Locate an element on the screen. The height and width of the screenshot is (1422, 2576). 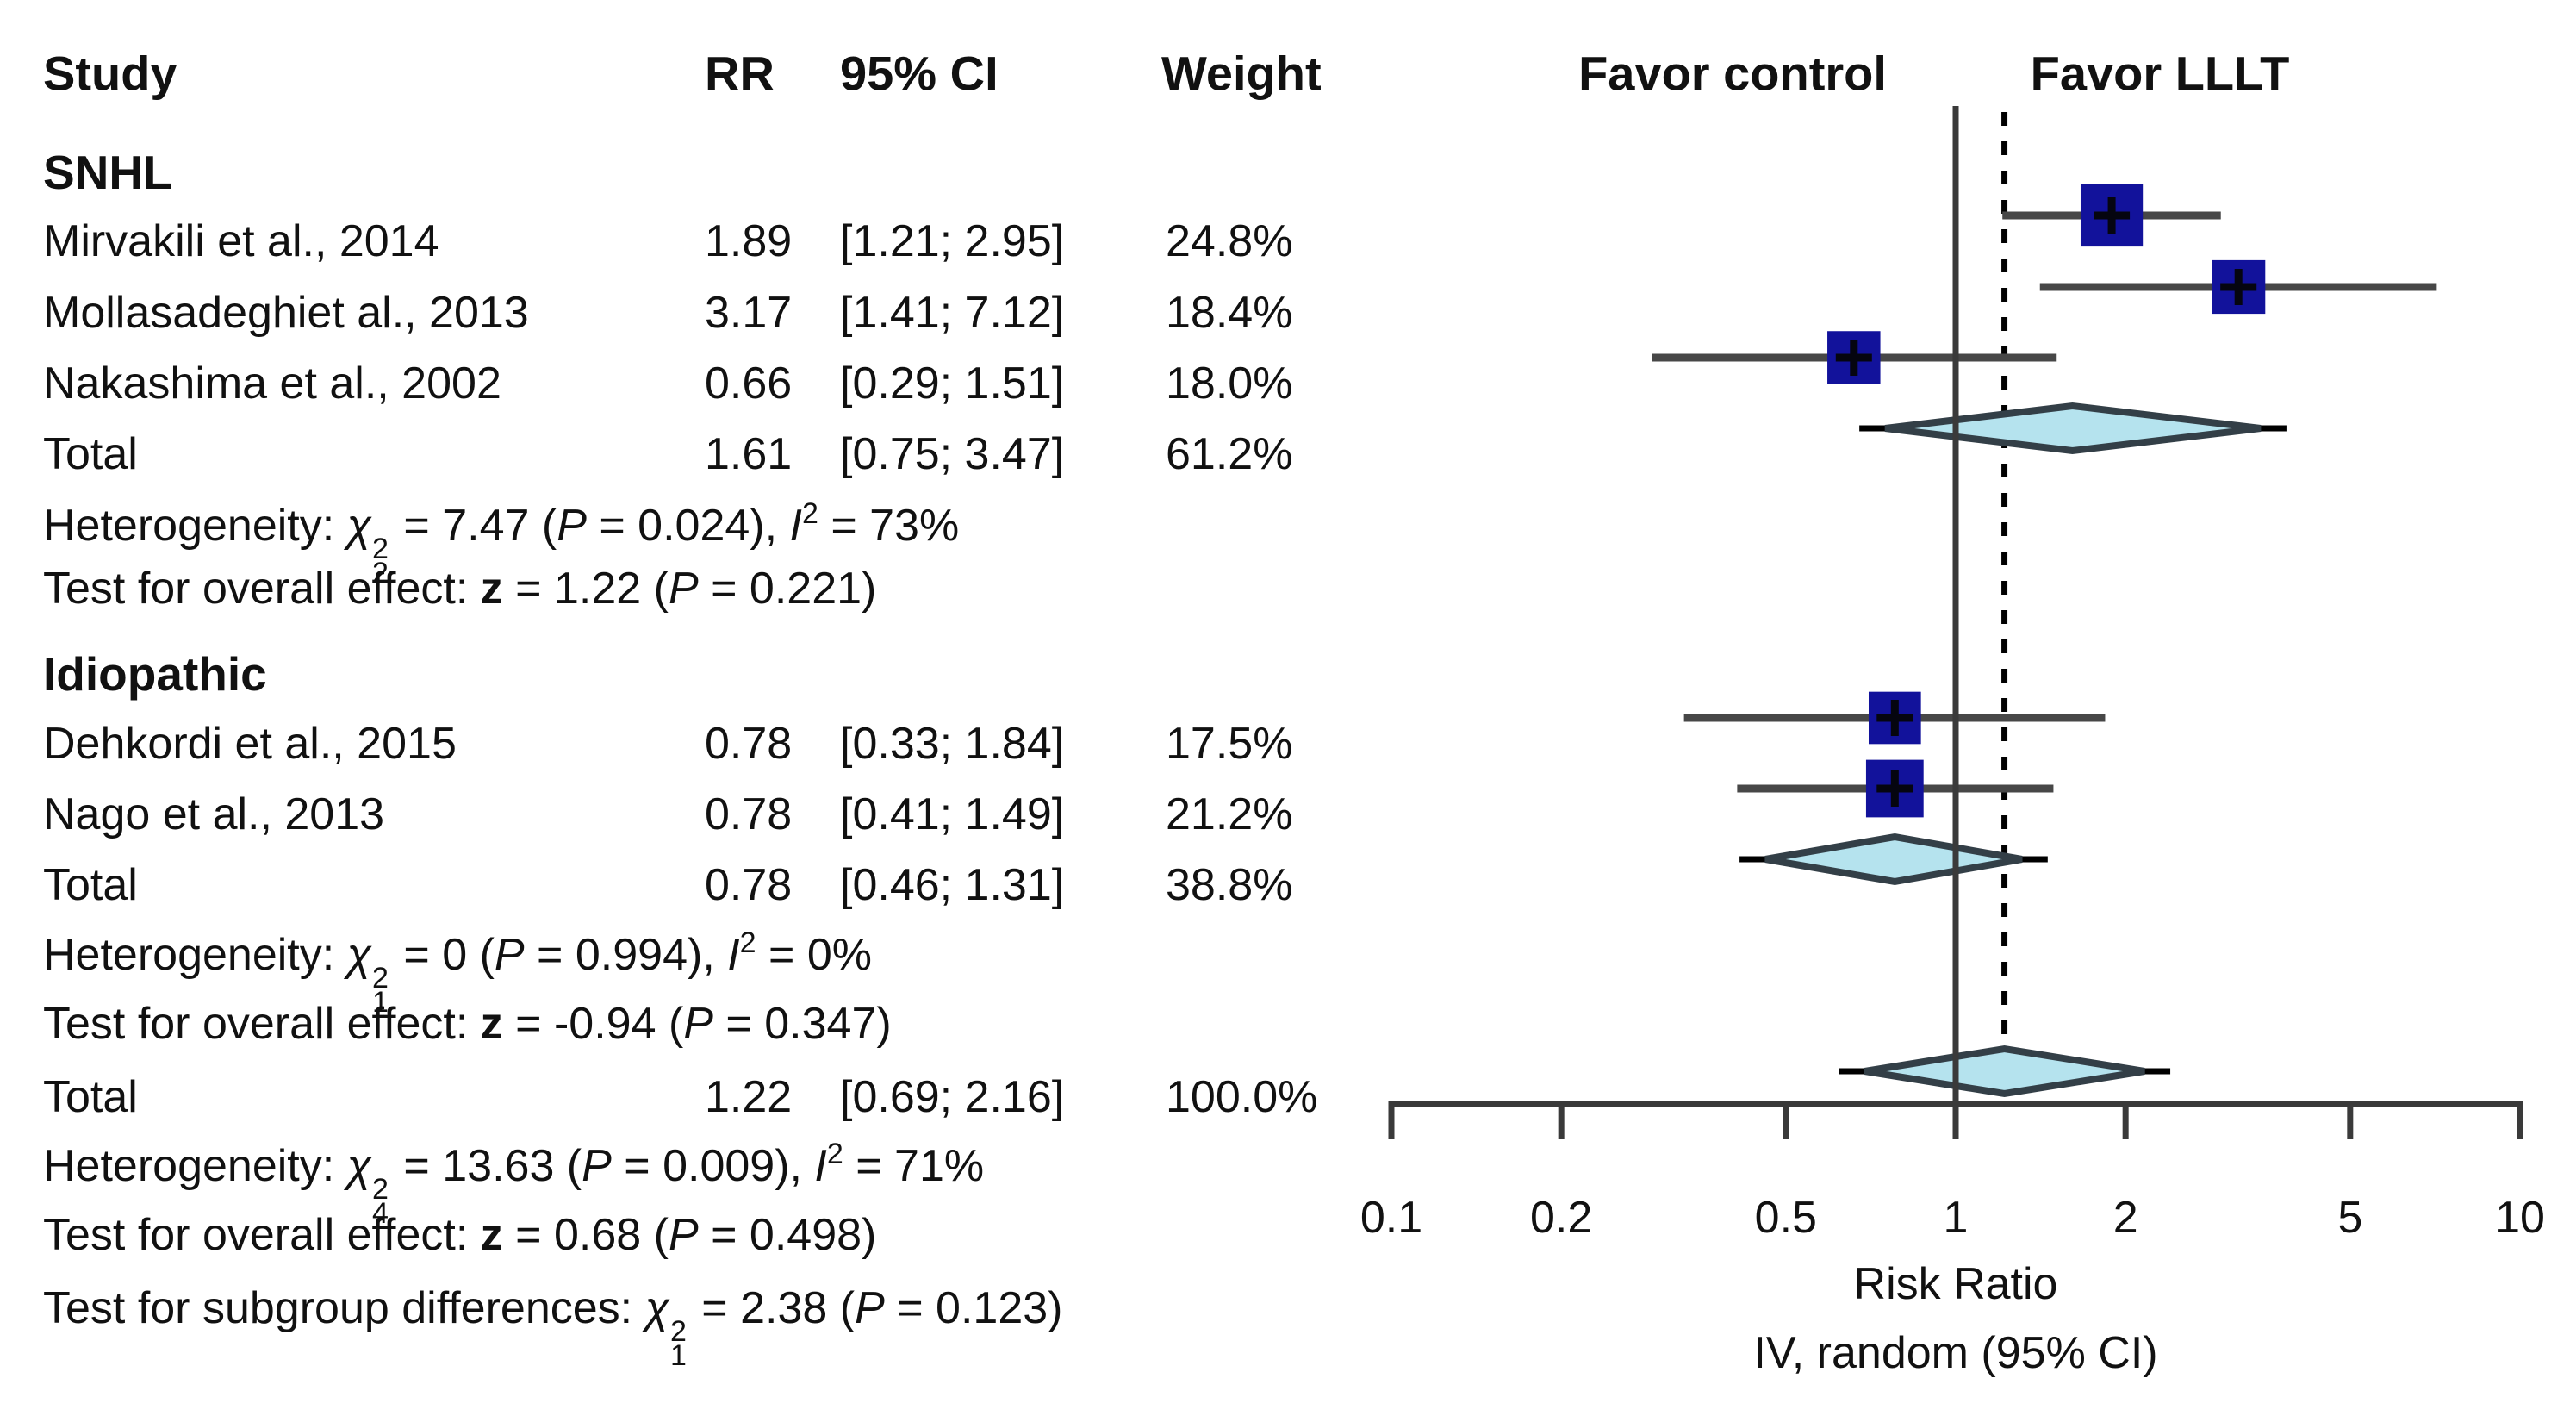
ci-value: [0.29; 1.51] is located at coordinates (953, 384).